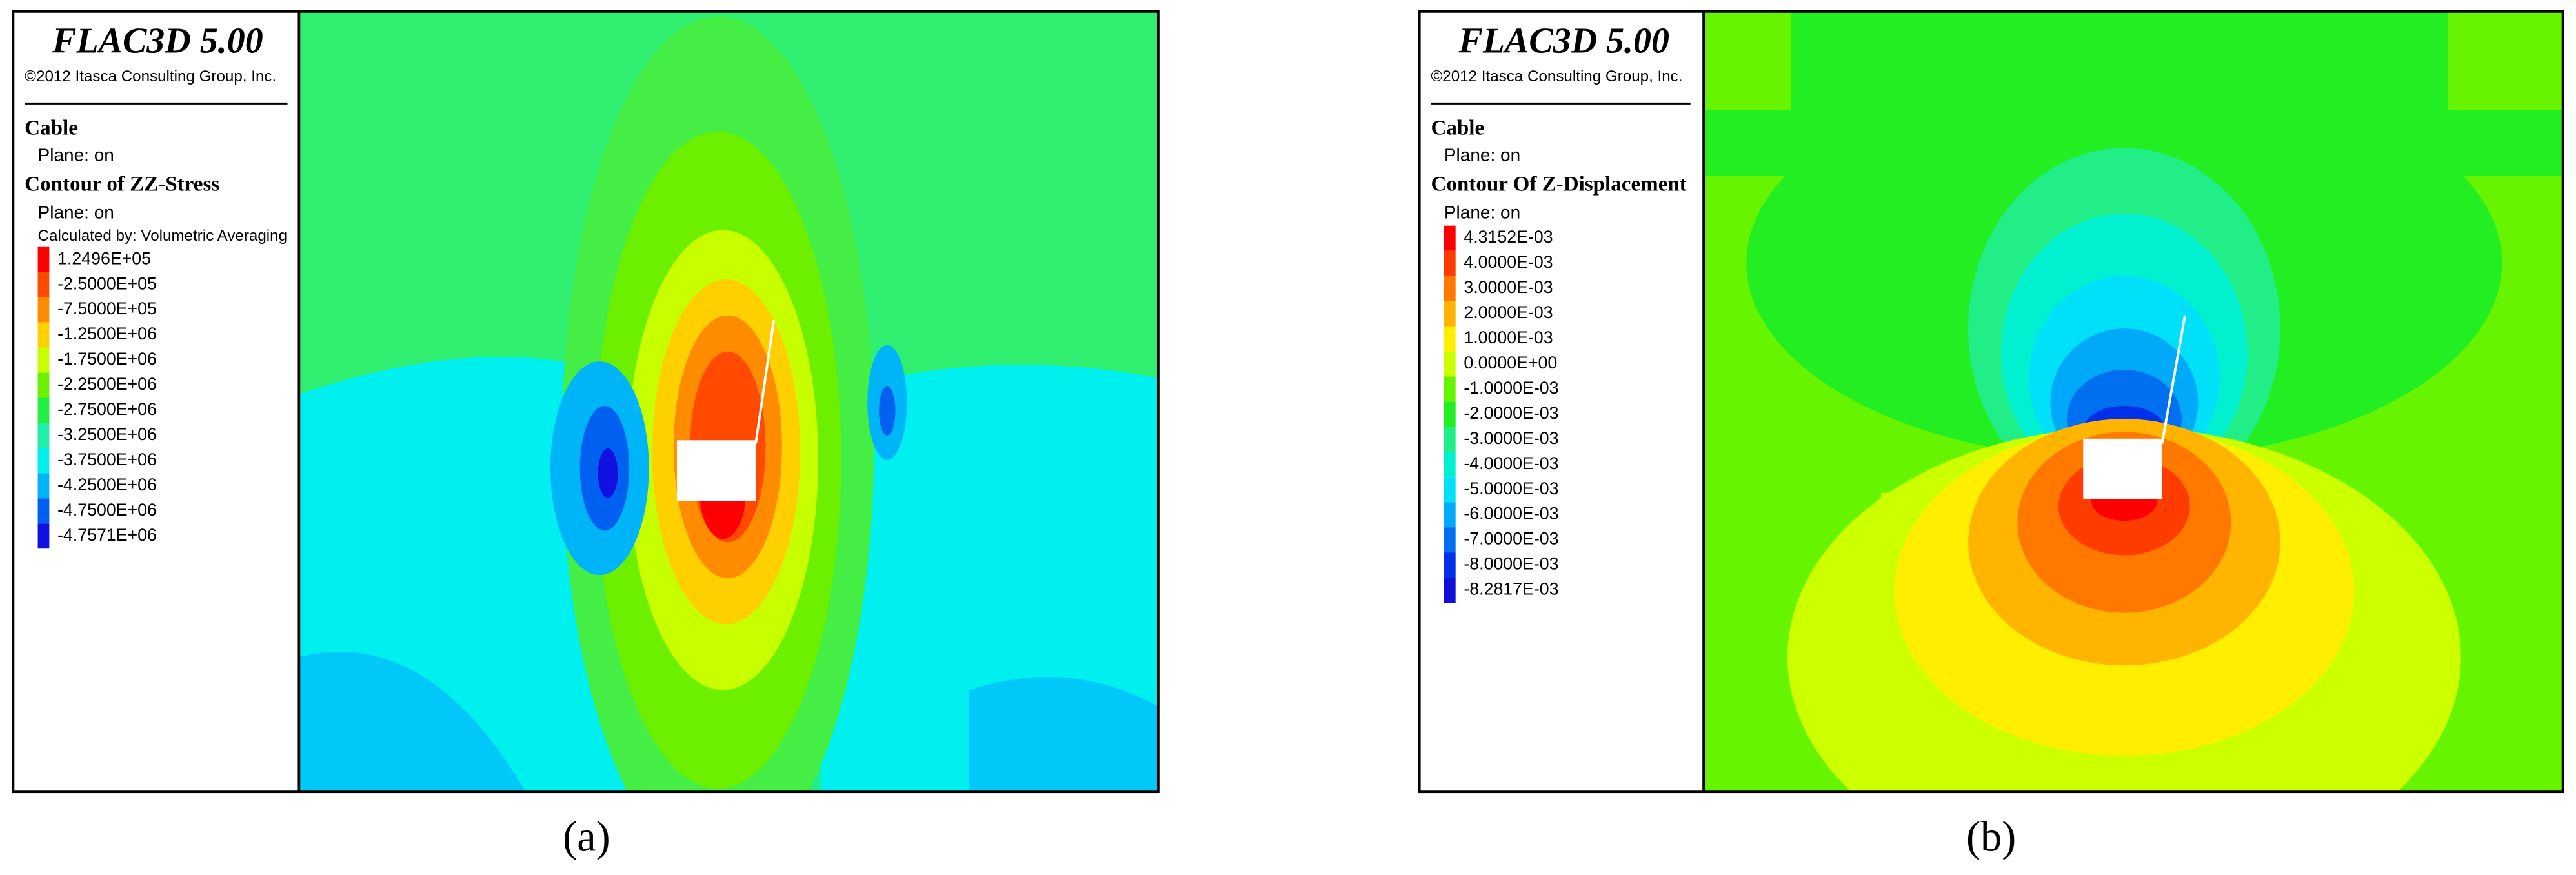  Describe the element at coordinates (1511, 513) in the screenshot. I see `legend-label: -6.0000E-03` at that location.